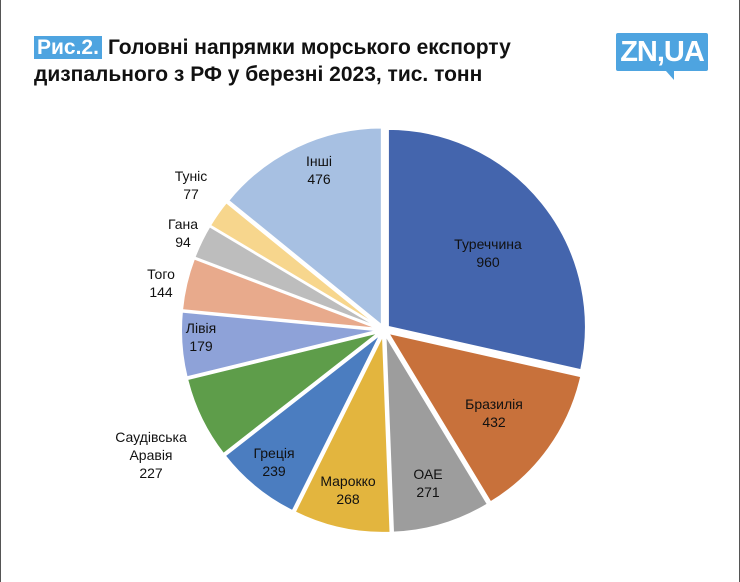 This screenshot has width=740, height=582. What do you see at coordinates (161, 292) in the screenshot?
I see `slice-value: 144` at bounding box center [161, 292].